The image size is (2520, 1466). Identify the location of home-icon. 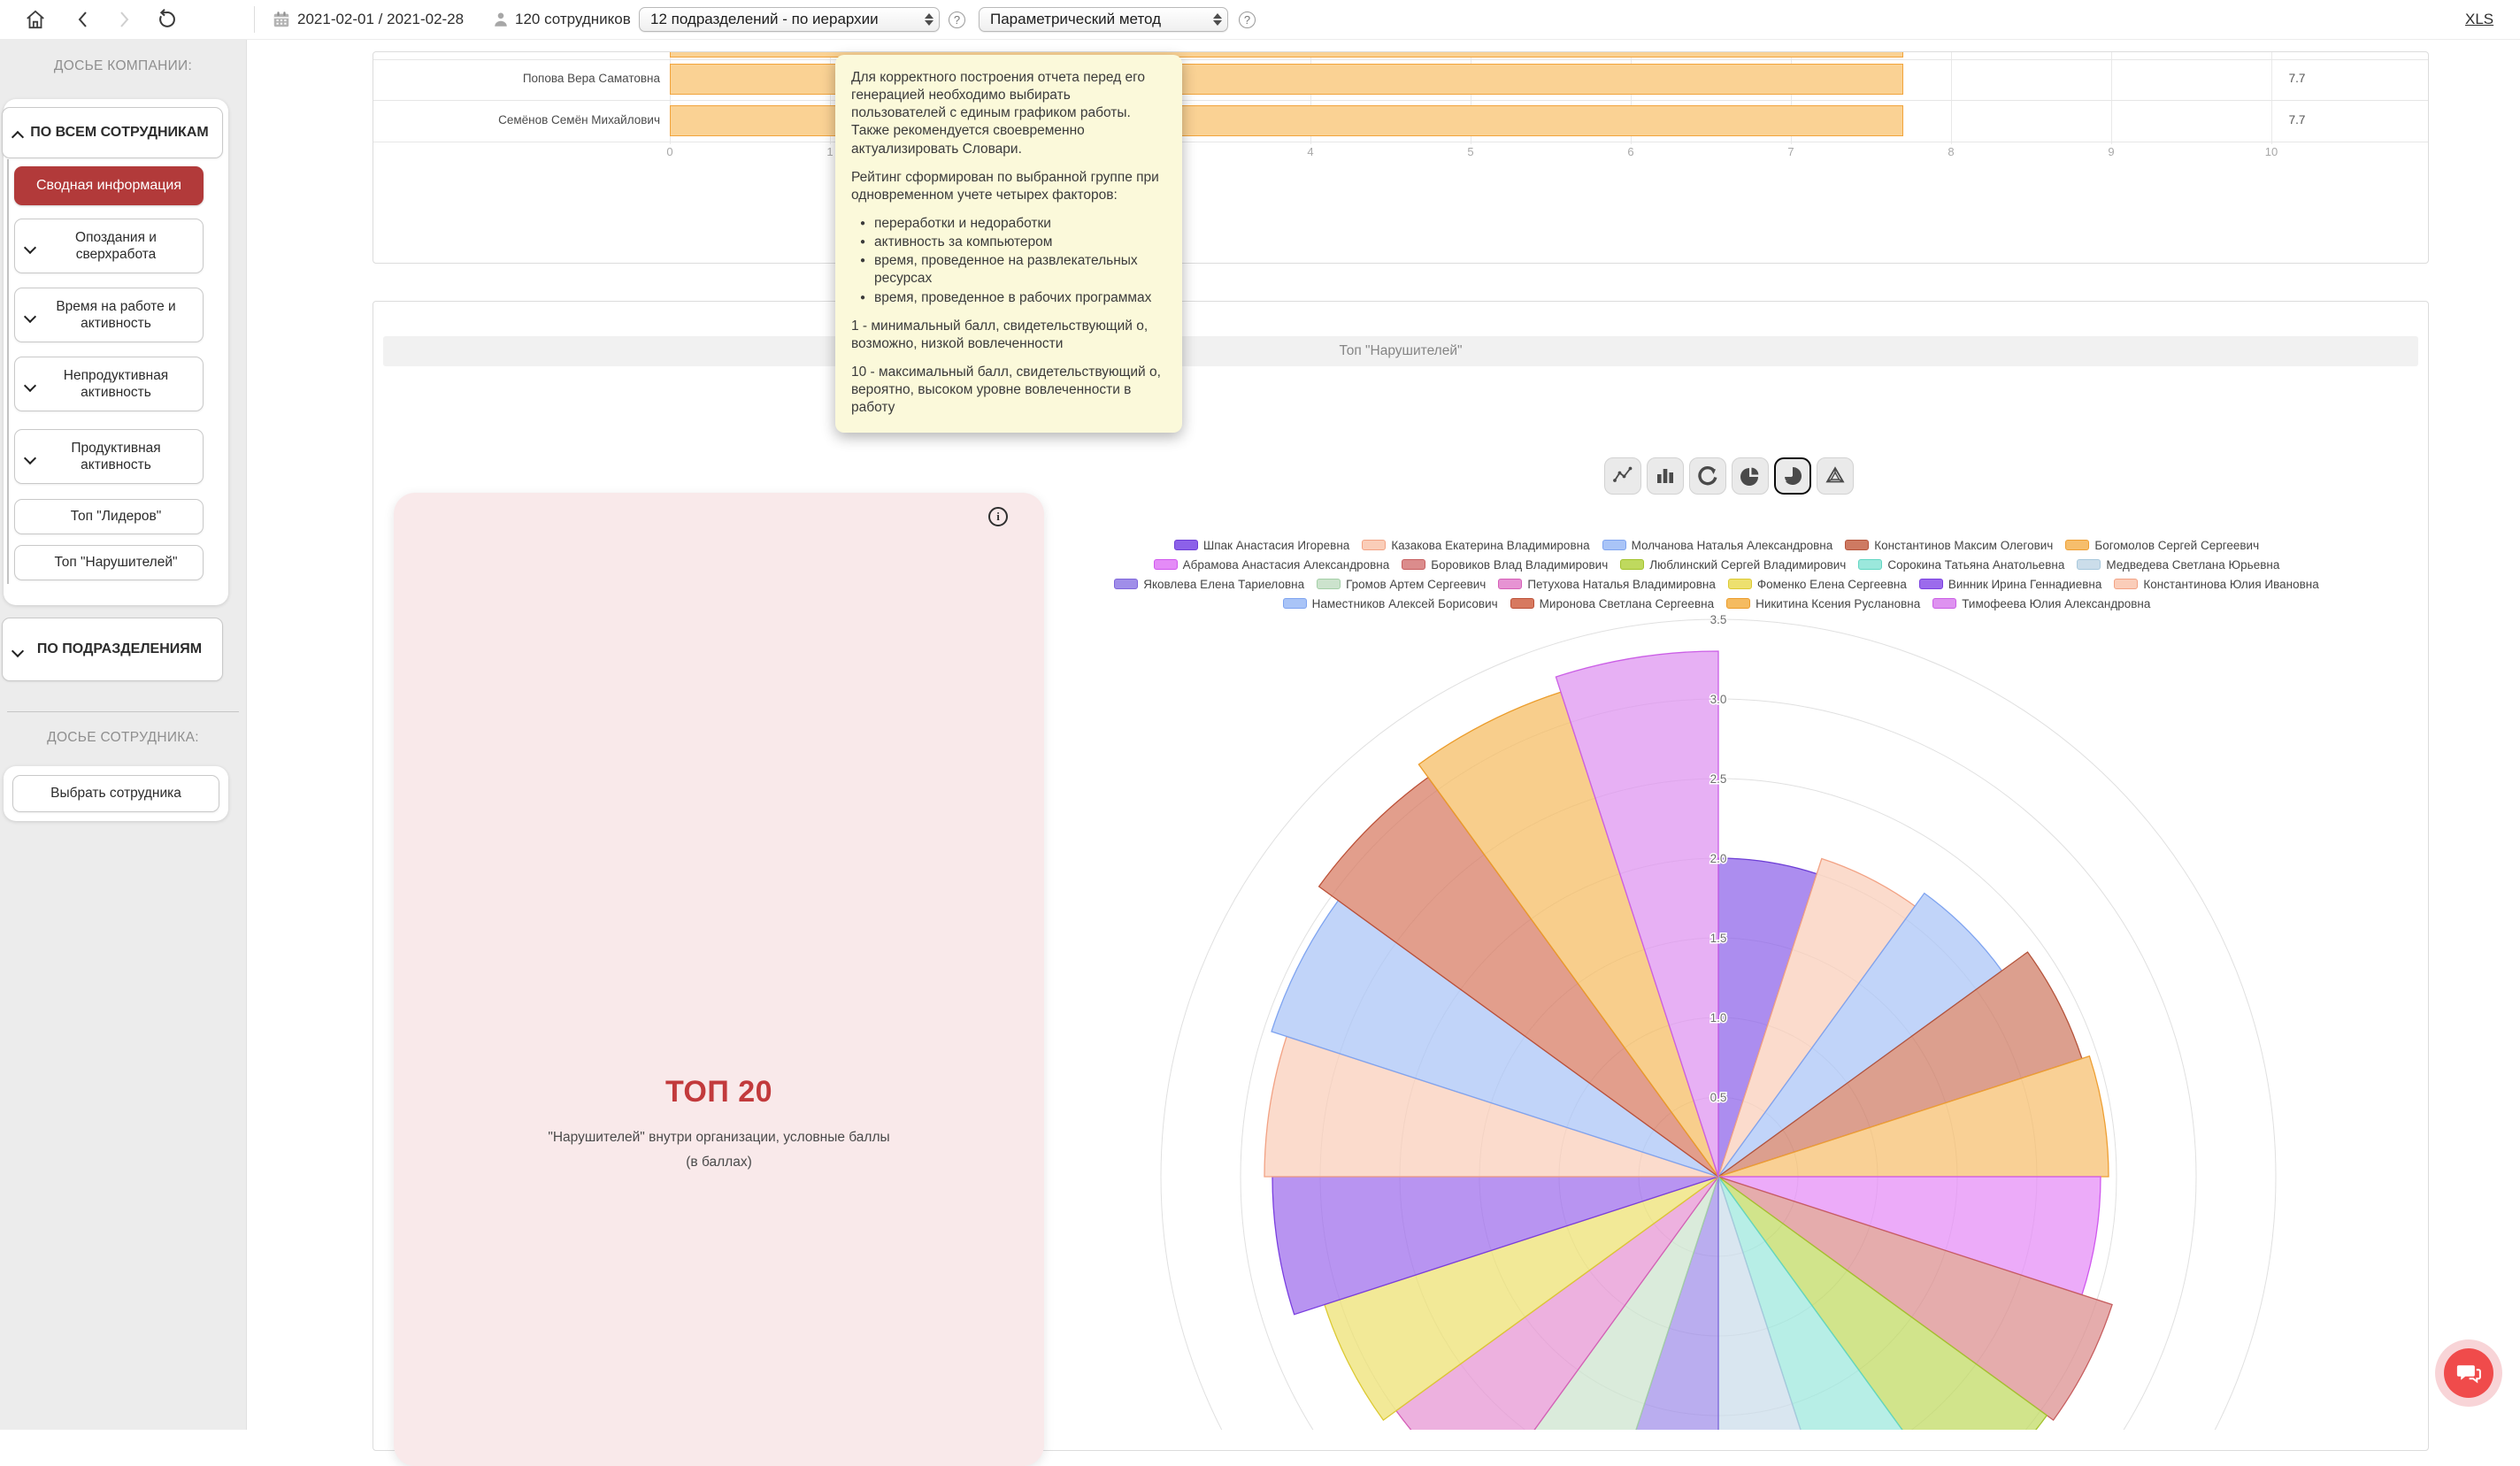
(35, 19).